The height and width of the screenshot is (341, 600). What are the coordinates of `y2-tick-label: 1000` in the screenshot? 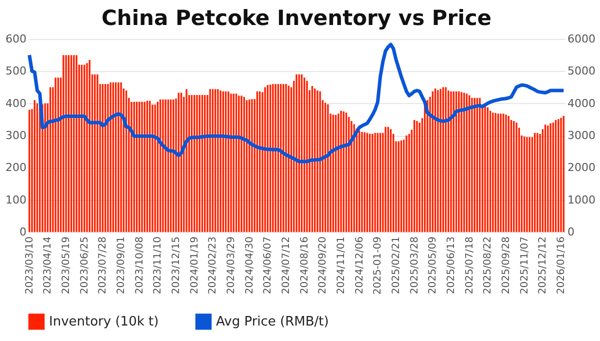 It's located at (582, 199).